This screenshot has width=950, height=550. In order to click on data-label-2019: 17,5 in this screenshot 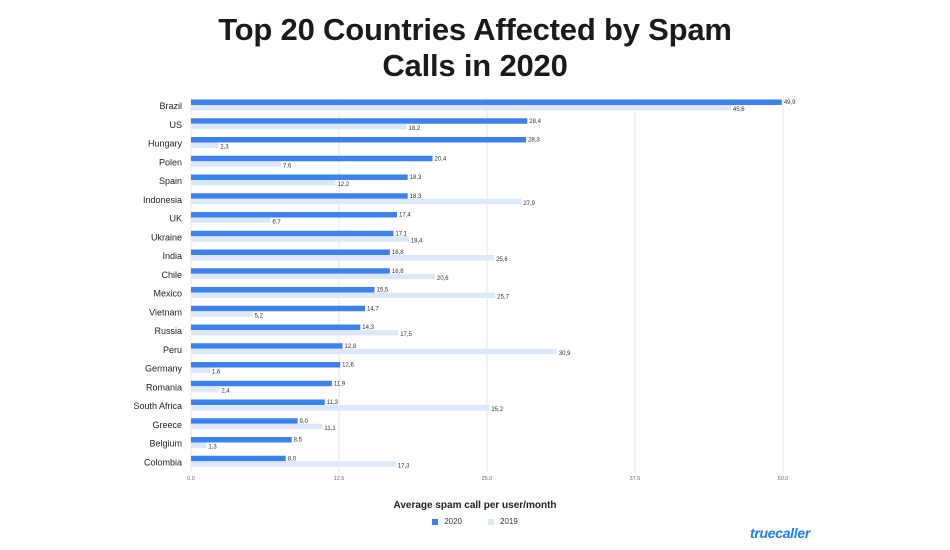, I will do `click(406, 335)`.